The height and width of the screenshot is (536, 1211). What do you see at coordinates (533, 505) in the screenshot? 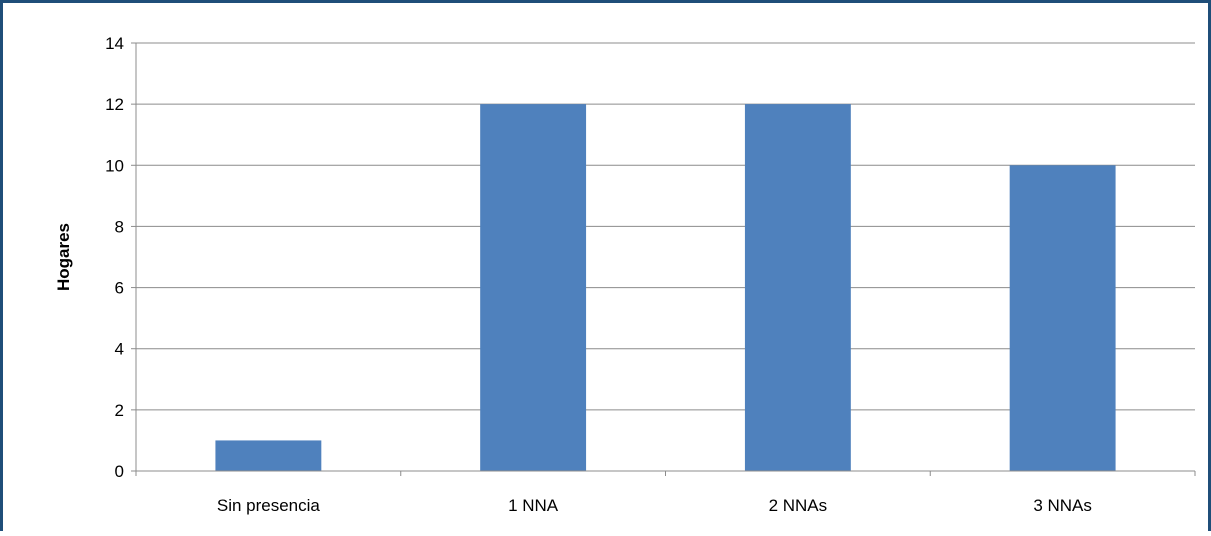
I see `x-tick-label: 1 NNA` at bounding box center [533, 505].